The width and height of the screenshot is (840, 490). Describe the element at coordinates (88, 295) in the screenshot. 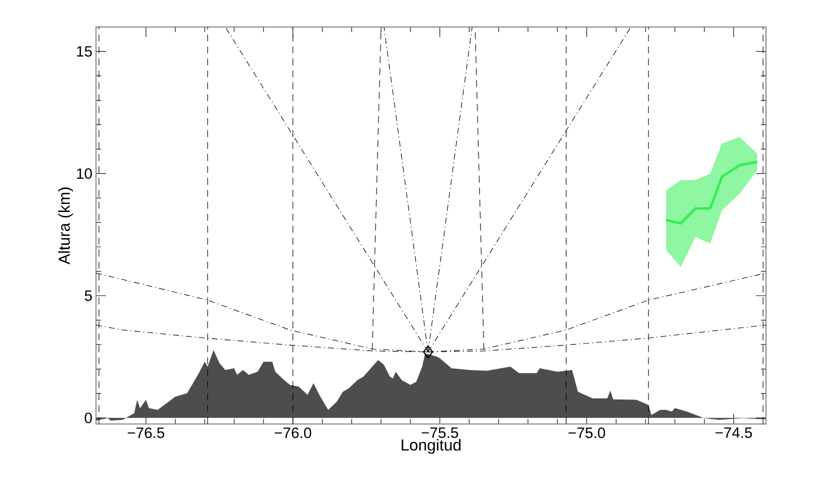

I see `y-tick-label: 5` at that location.